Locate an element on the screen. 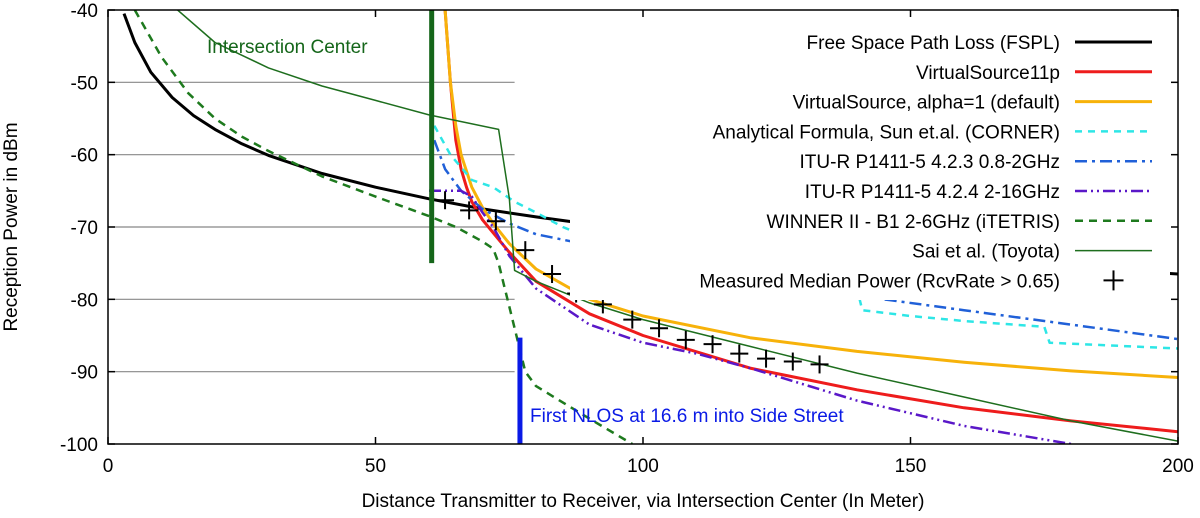  legend-label: Sai et al. (Toyota) is located at coordinates (986, 252).